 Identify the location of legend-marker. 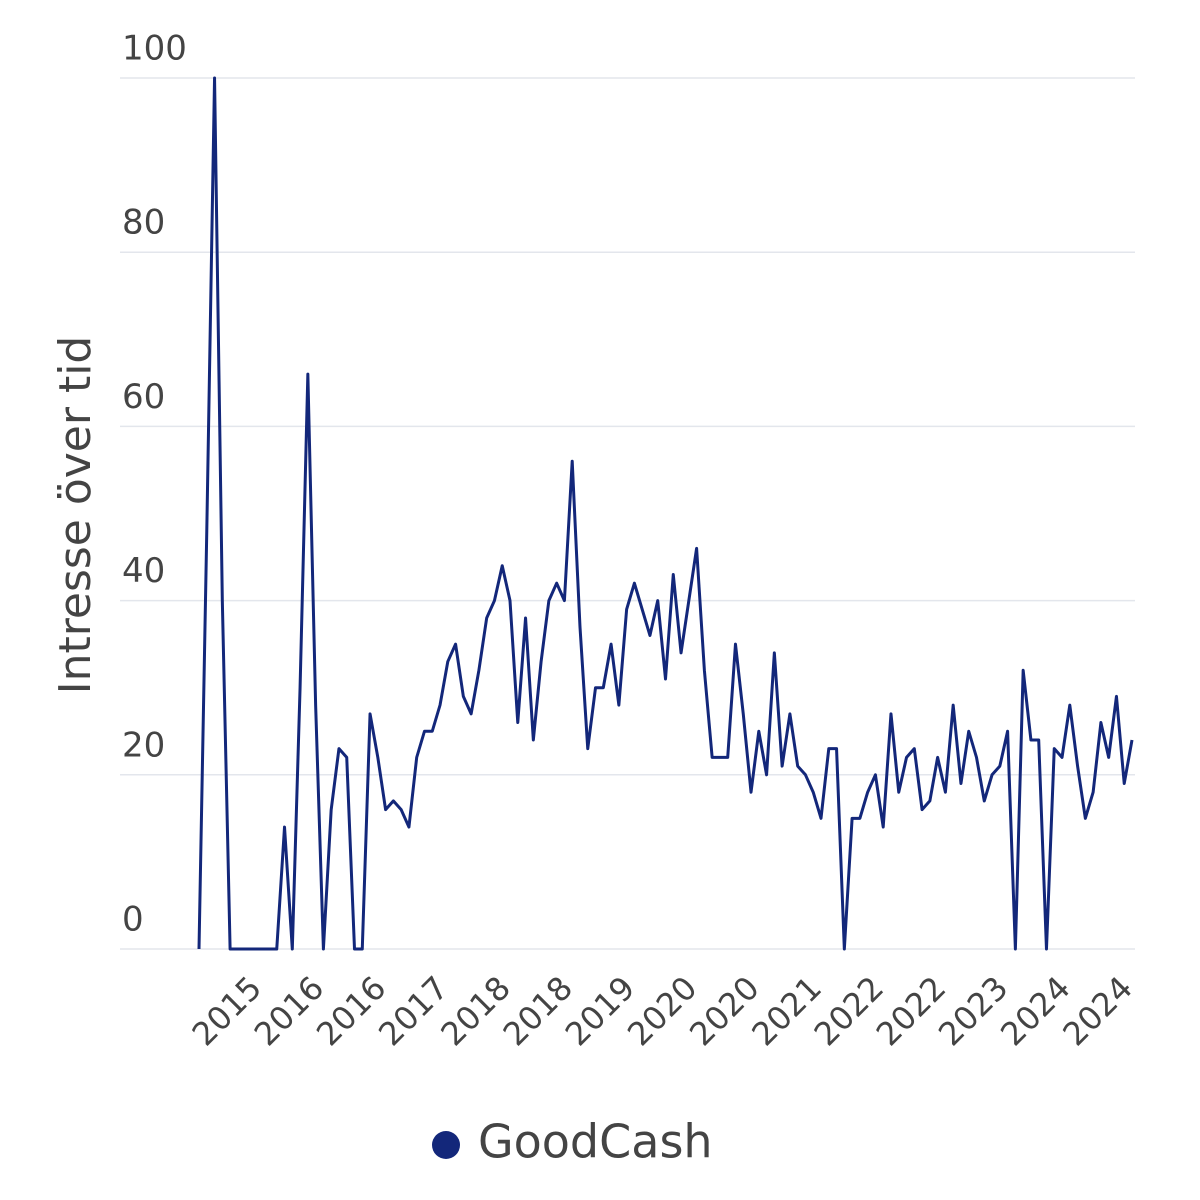
(446, 1145).